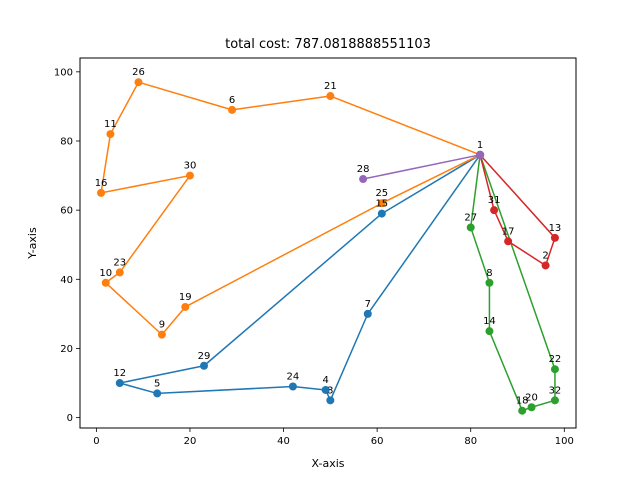 This screenshot has height=480, width=640. What do you see at coordinates (283, 441) in the screenshot?
I see `x-tick-label: 40` at bounding box center [283, 441].